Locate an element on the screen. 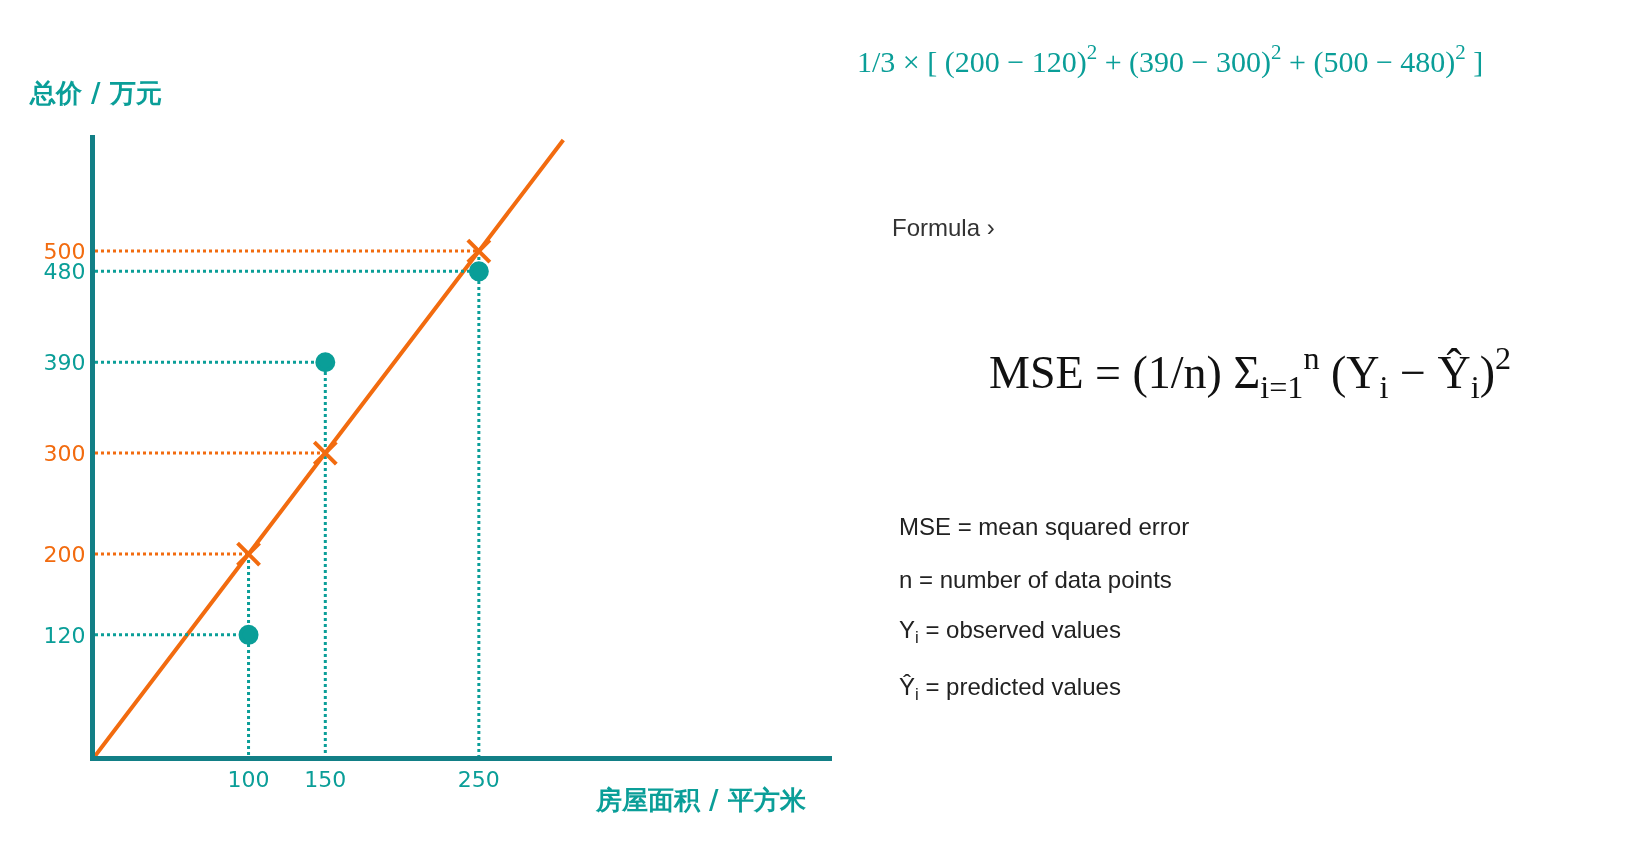 The height and width of the screenshot is (841, 1625). y-tick-label: 200 is located at coordinates (64, 554).